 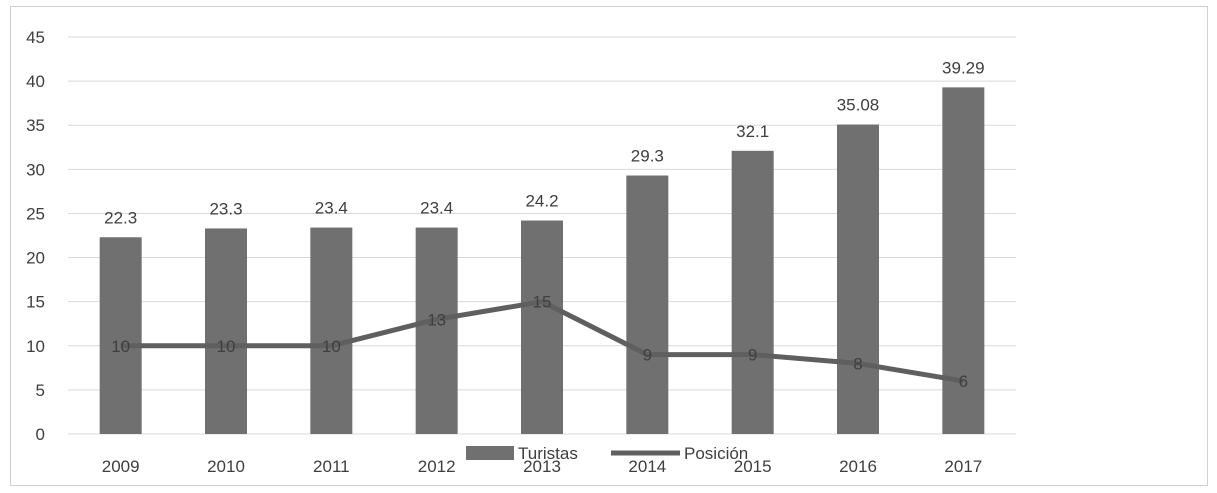 What do you see at coordinates (35, 37) in the screenshot?
I see `y-tick-label: 45` at bounding box center [35, 37].